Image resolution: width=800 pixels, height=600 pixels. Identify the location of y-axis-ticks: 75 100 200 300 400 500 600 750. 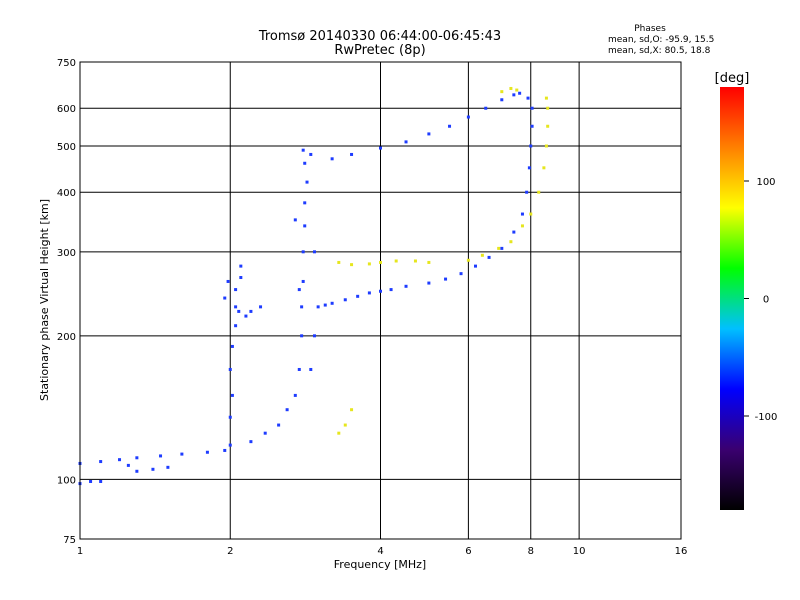
(66, 302).